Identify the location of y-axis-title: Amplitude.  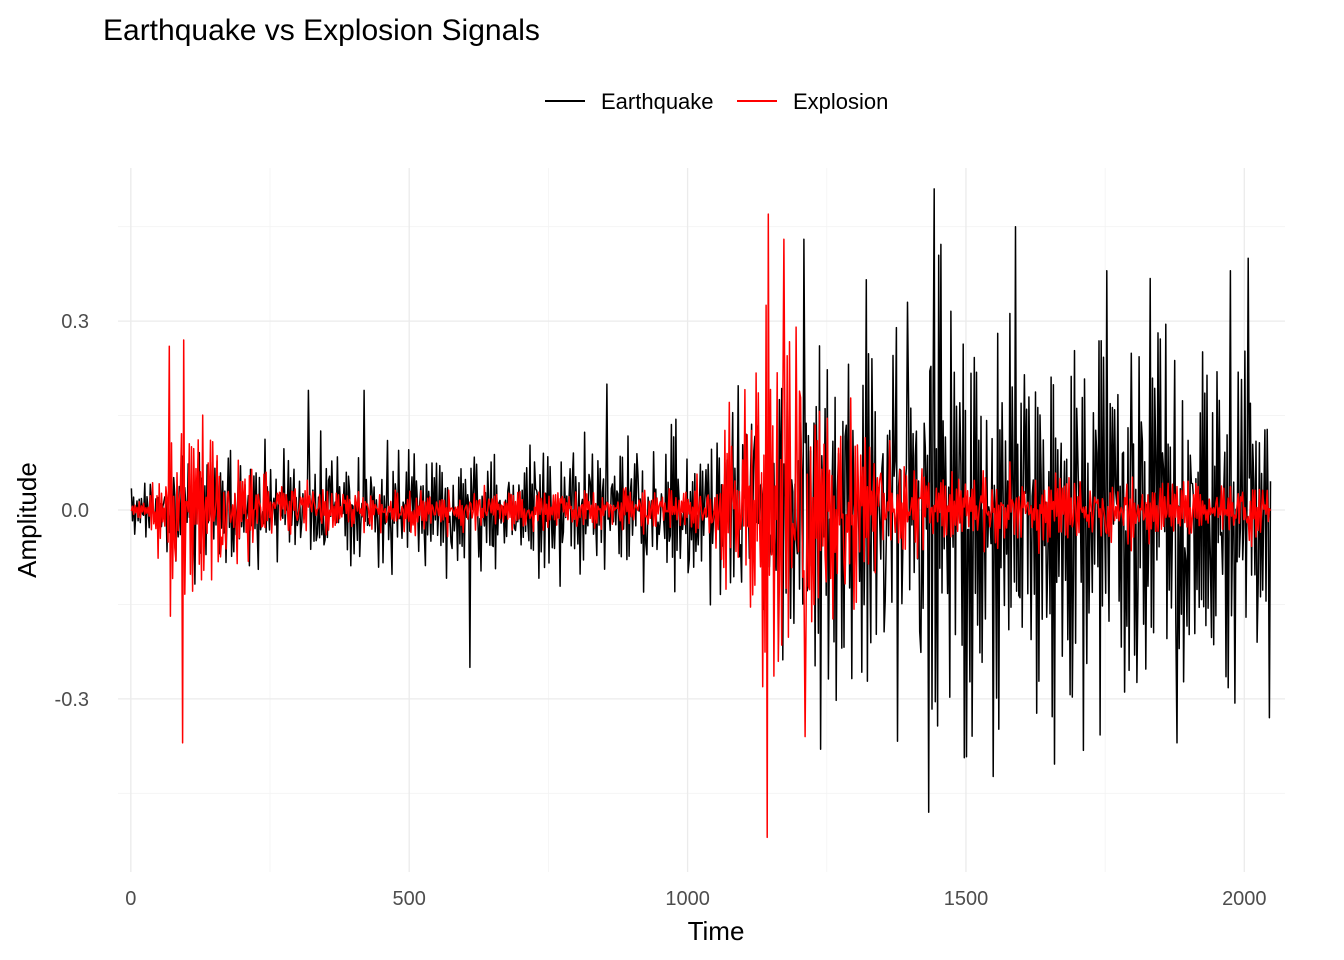
(27, 520).